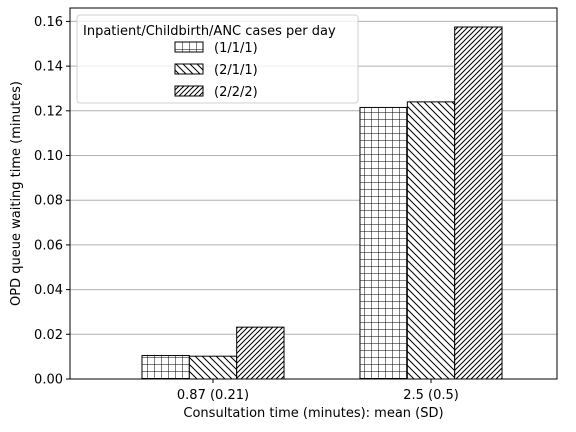 The height and width of the screenshot is (432, 576). Describe the element at coordinates (48, 335) in the screenshot. I see `y-tick-label: 0.02` at that location.